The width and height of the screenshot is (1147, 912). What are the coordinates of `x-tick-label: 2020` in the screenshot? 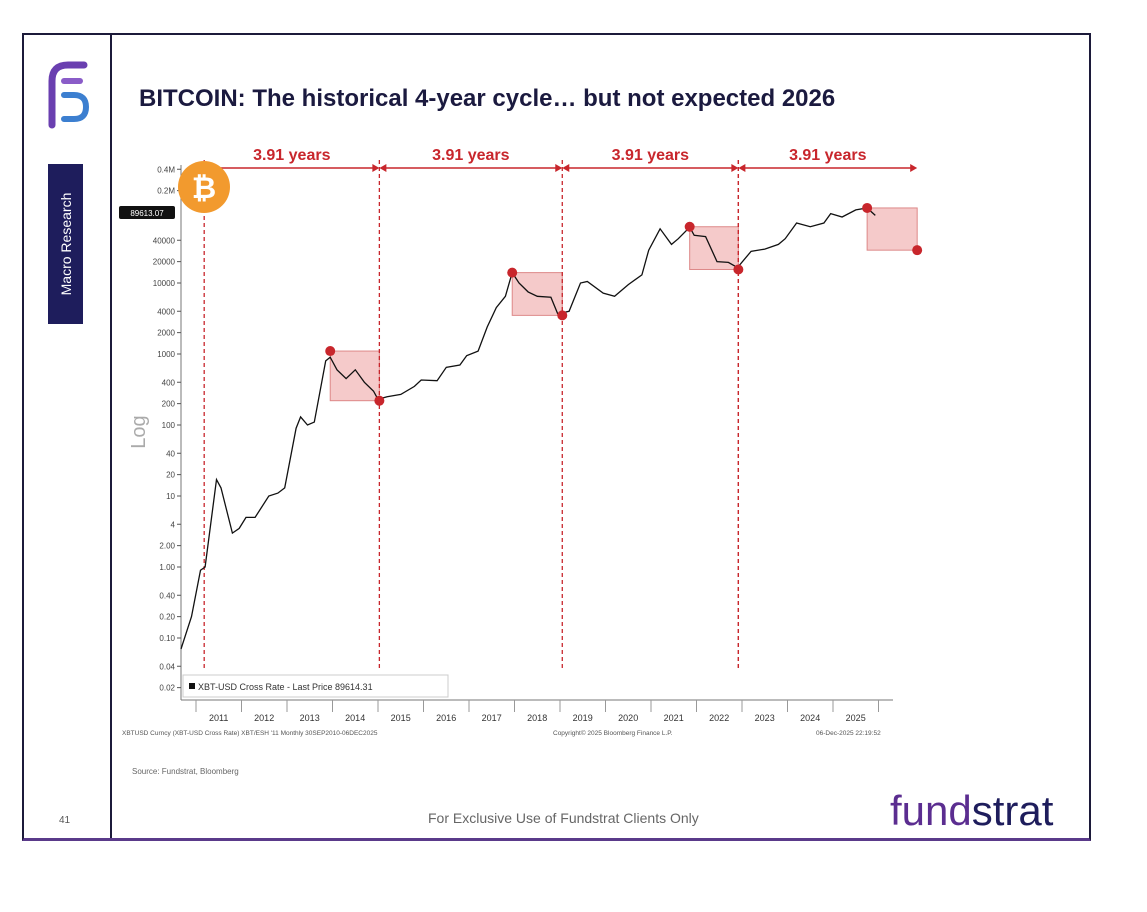 It's located at (628, 718).